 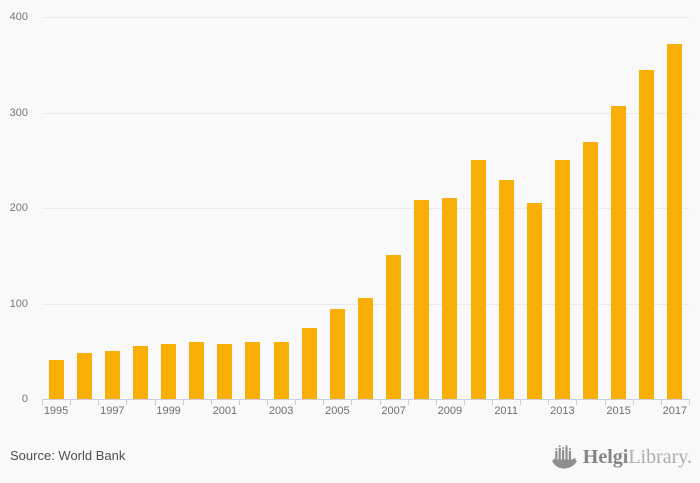 What do you see at coordinates (253, 370) in the screenshot?
I see `bar-2002` at bounding box center [253, 370].